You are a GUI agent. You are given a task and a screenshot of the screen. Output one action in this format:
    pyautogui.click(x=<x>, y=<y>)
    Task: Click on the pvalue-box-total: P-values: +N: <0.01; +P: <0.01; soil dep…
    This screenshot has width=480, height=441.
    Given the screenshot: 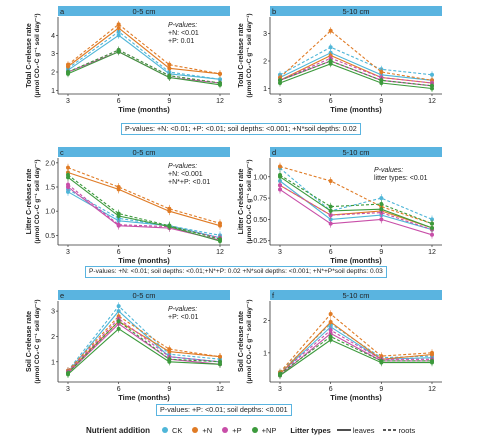 What is the action you would take?
    pyautogui.click(x=241, y=129)
    